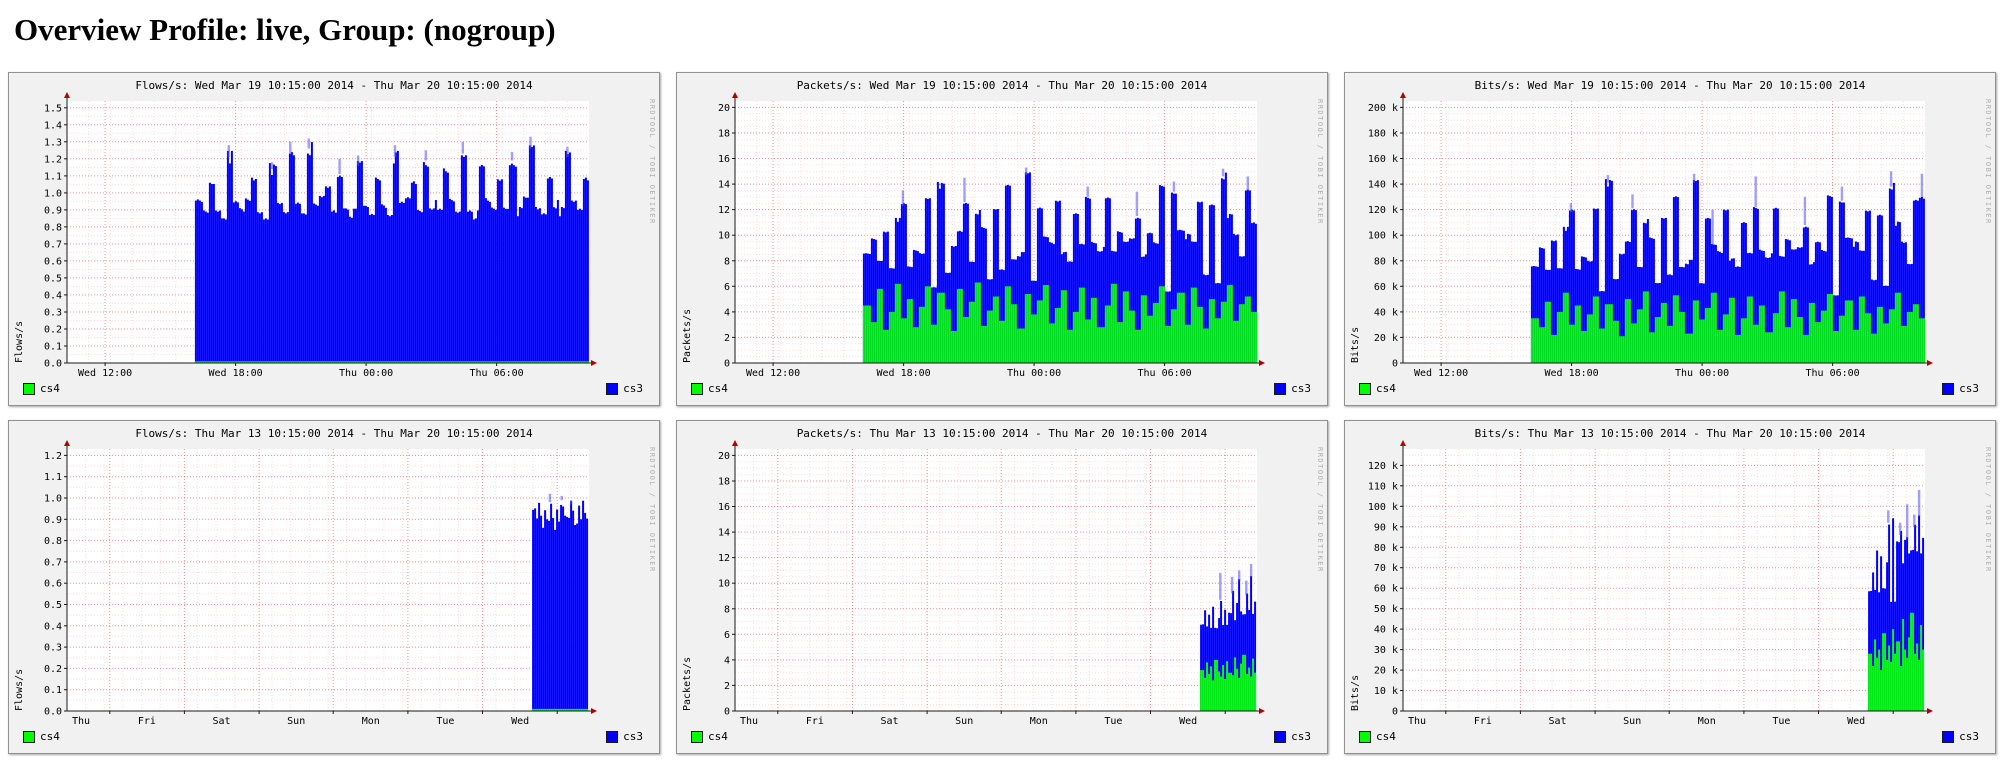 The height and width of the screenshot is (774, 2009). Describe the element at coordinates (727, 712) in the screenshot. I see `svg-text: 0` at that location.